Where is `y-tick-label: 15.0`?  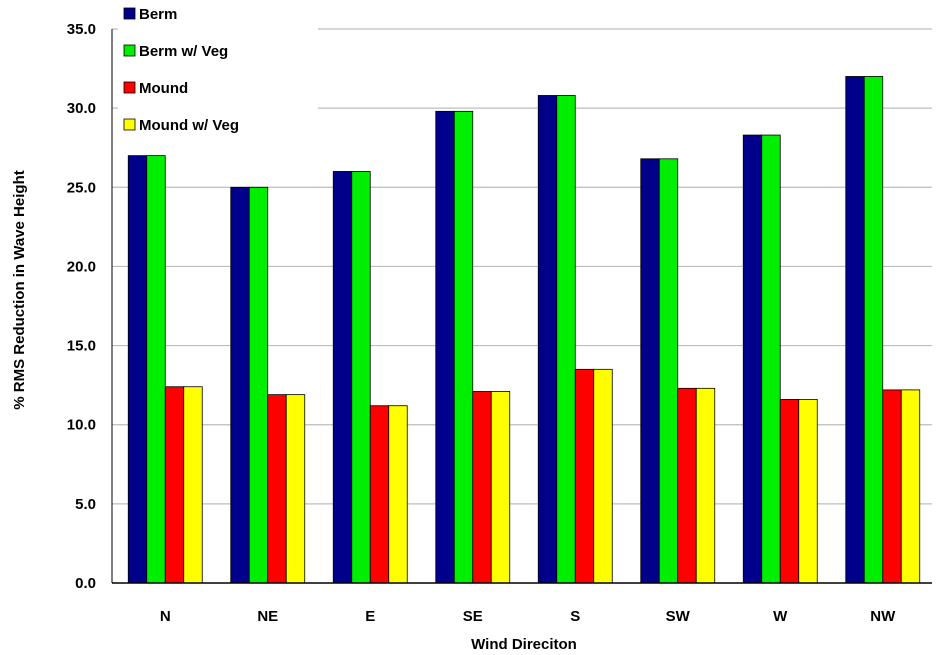
y-tick-label: 15.0 is located at coordinates (81, 346).